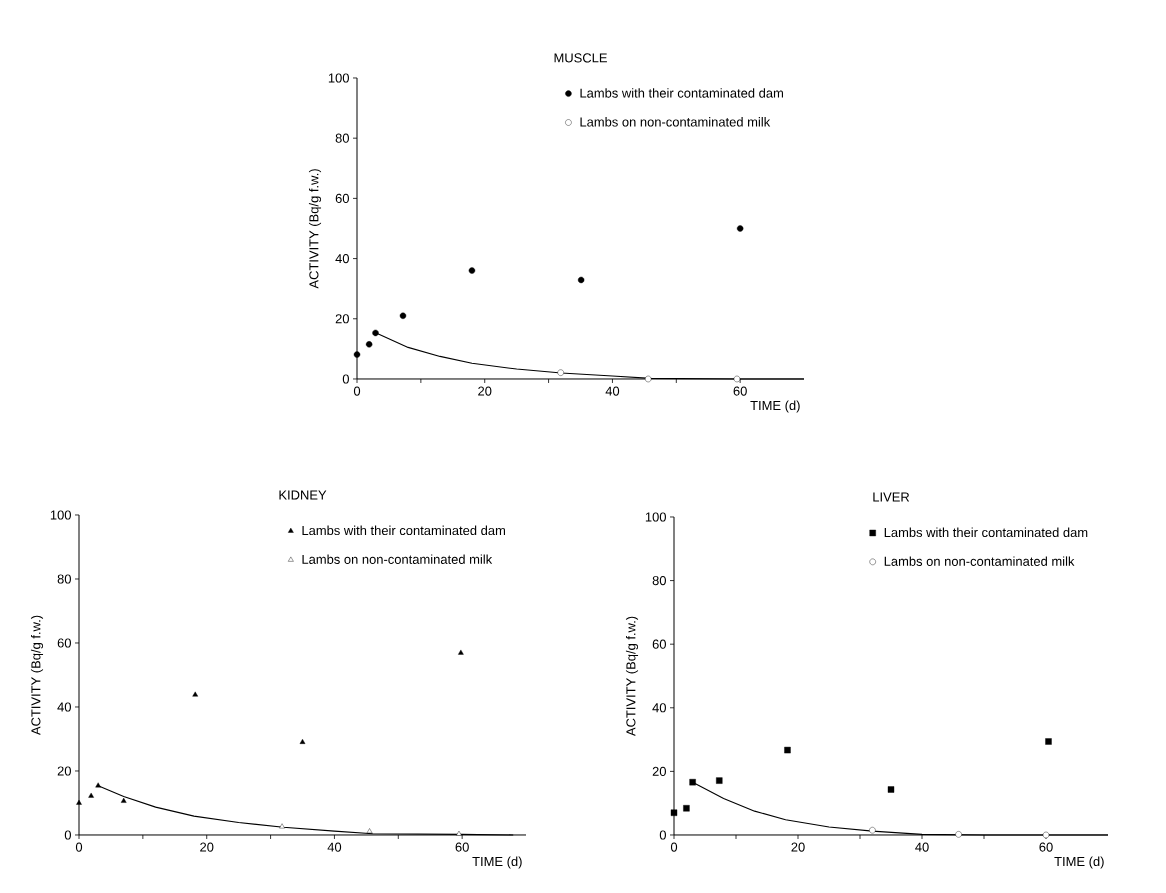  I want to click on chart-title: LIVER, so click(891, 497).